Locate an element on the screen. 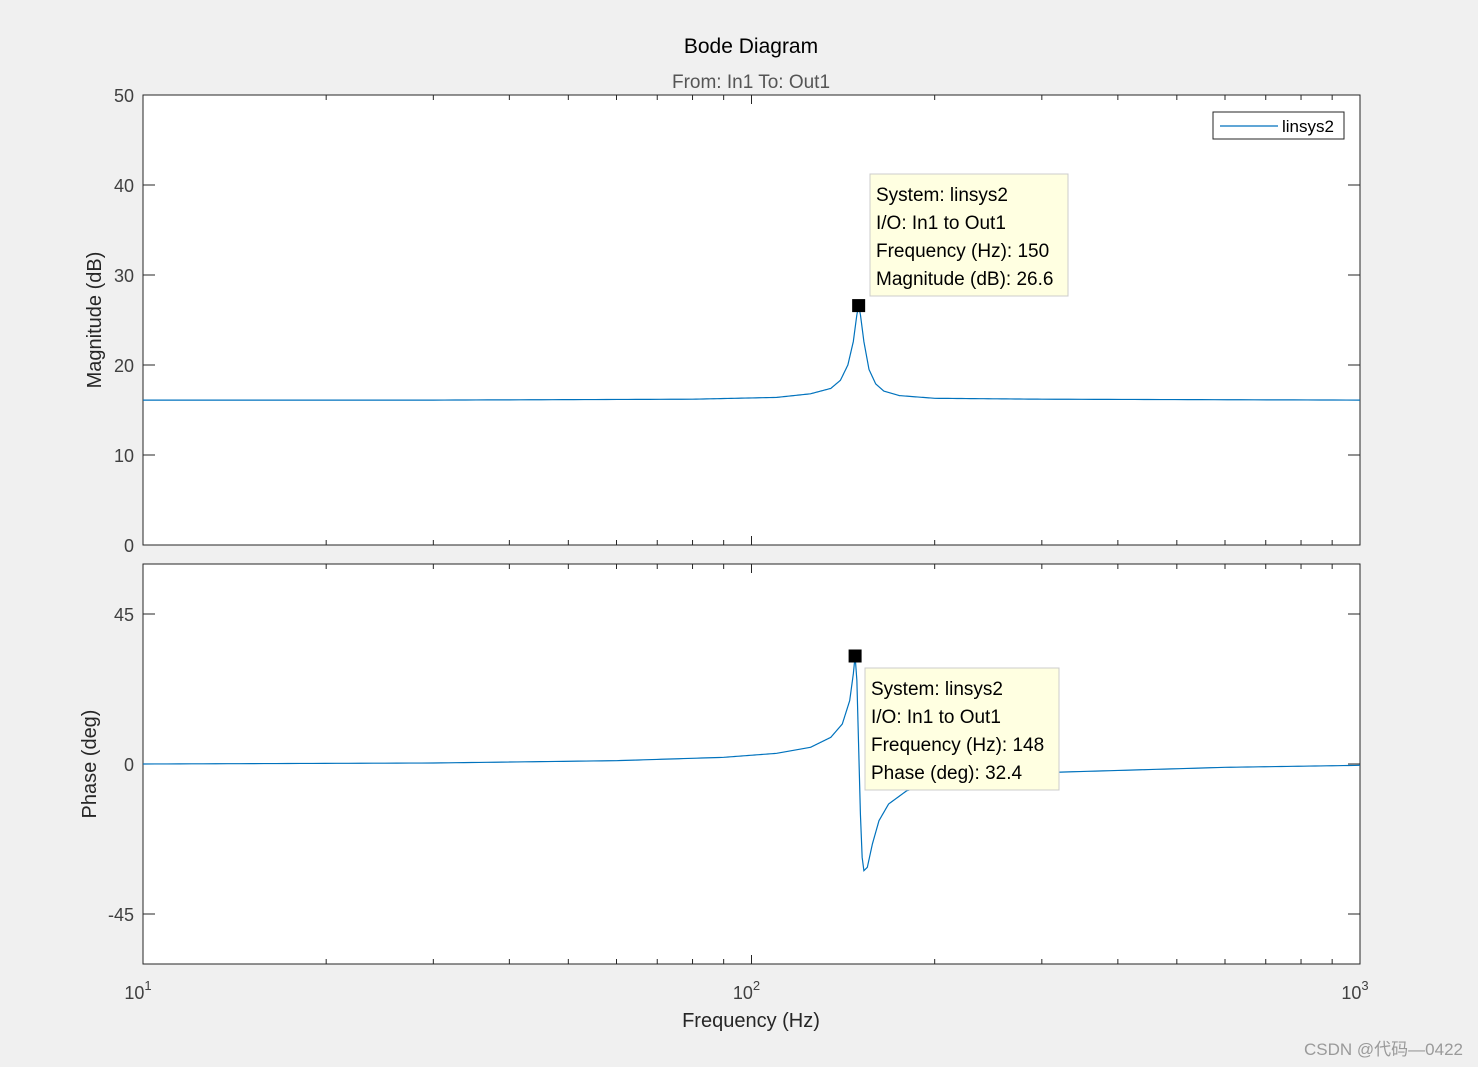 Image resolution: width=1478 pixels, height=1067 pixels. x-tick-label: 10¹ is located at coordinates (137, 990).